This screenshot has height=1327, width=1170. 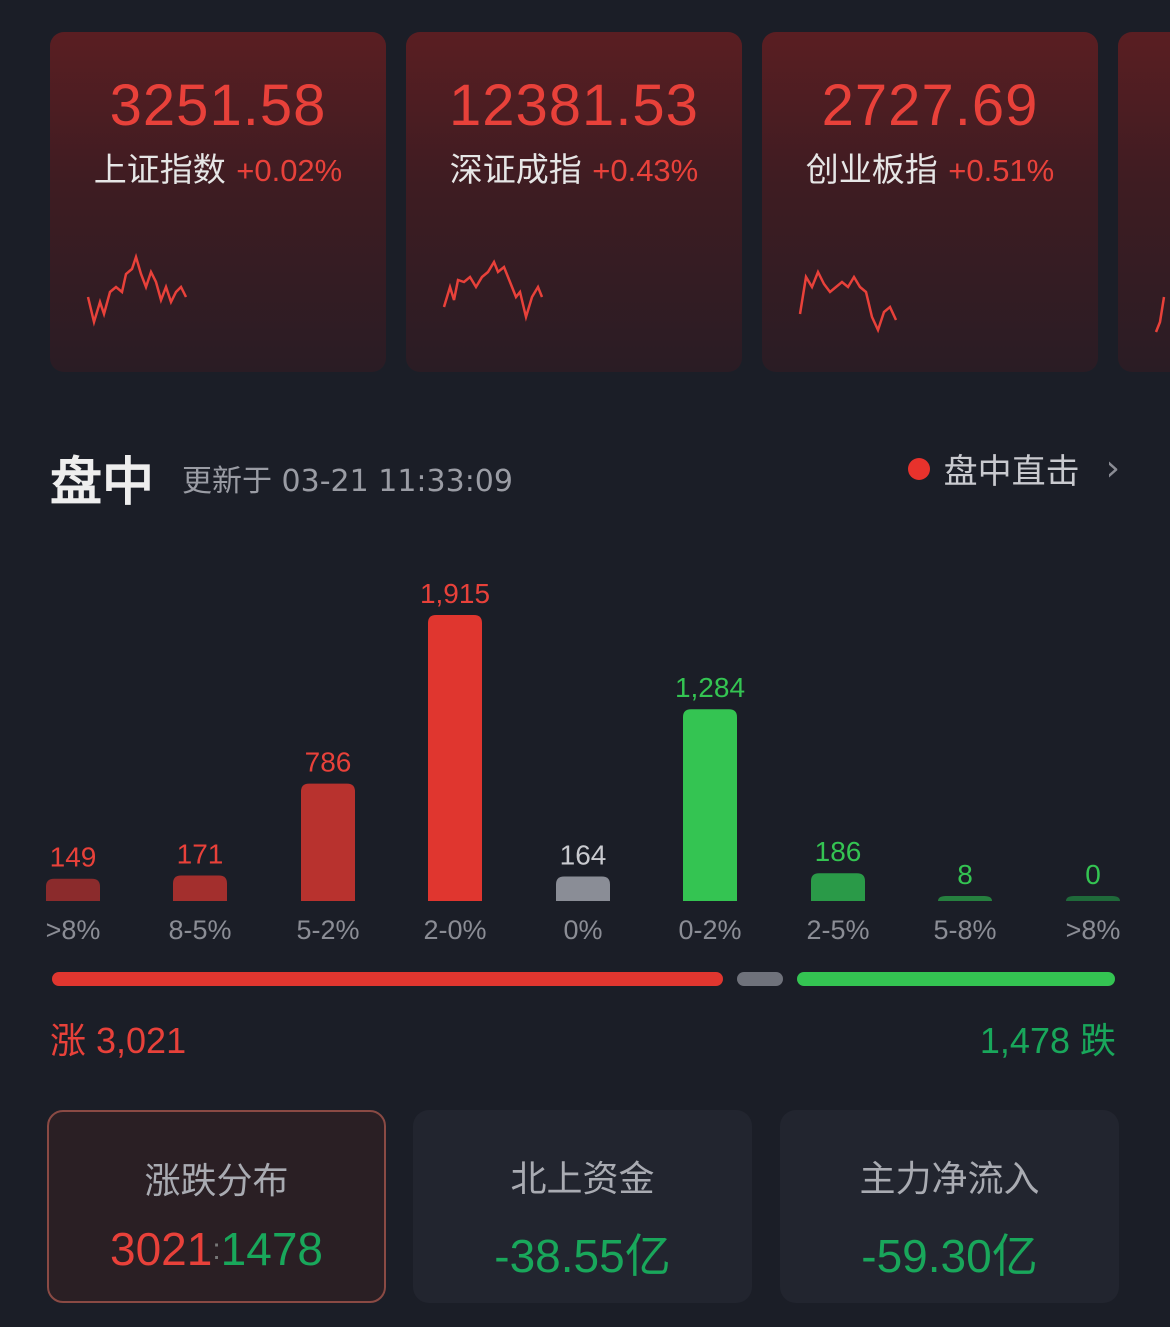 I want to click on flat-ratio-bar, so click(x=759, y=979).